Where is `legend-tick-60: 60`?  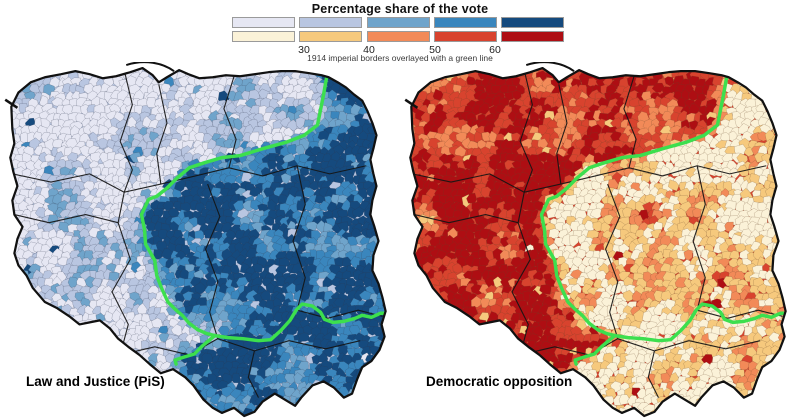
legend-tick-60: 60 is located at coordinates (495, 50).